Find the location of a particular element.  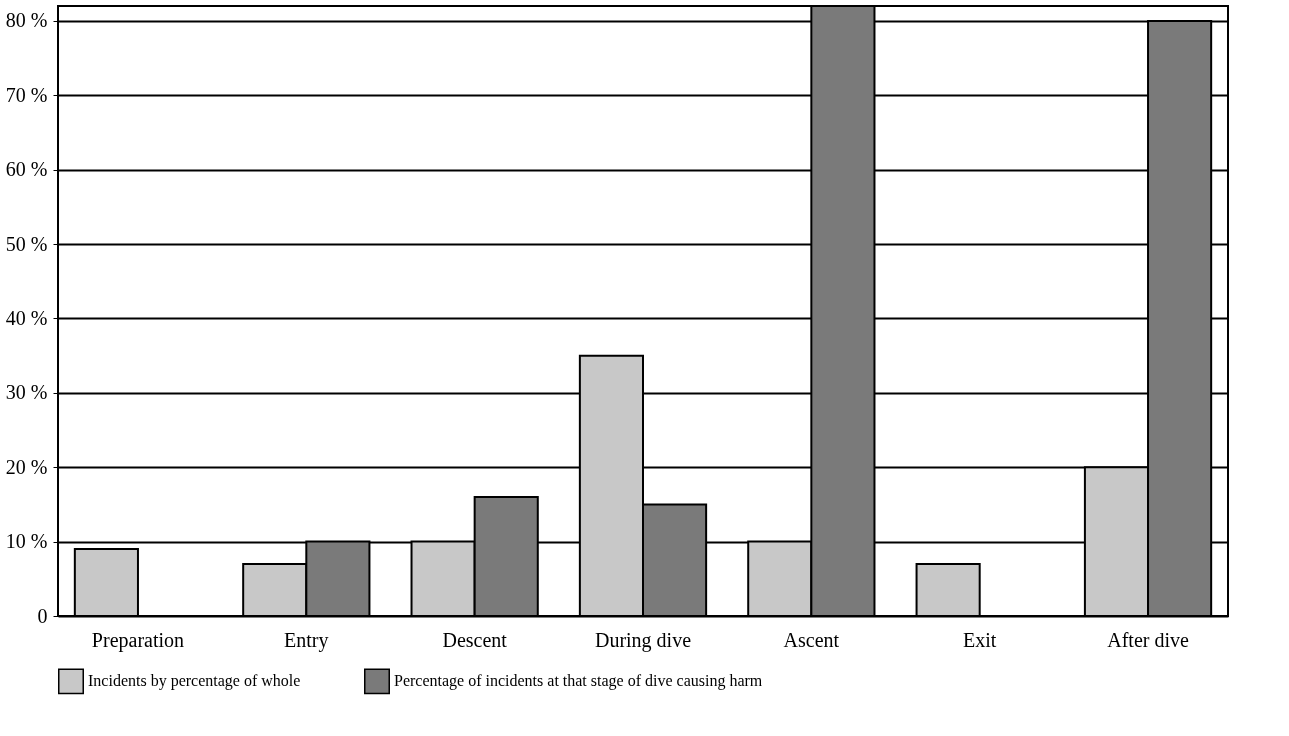

x-tick-label: Descent is located at coordinates (475, 639).